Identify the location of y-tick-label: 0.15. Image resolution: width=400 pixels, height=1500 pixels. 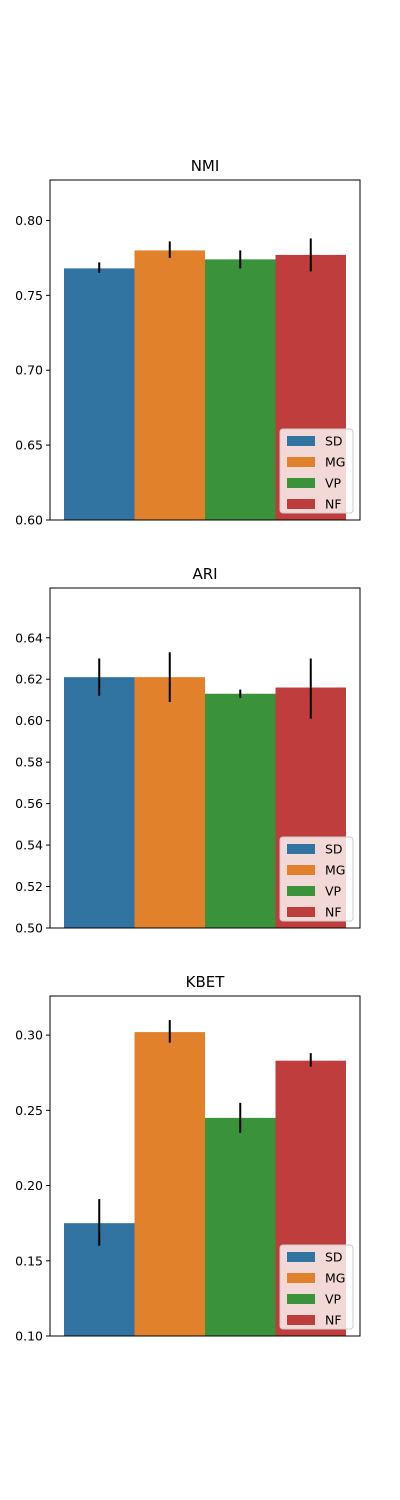
(29, 1260).